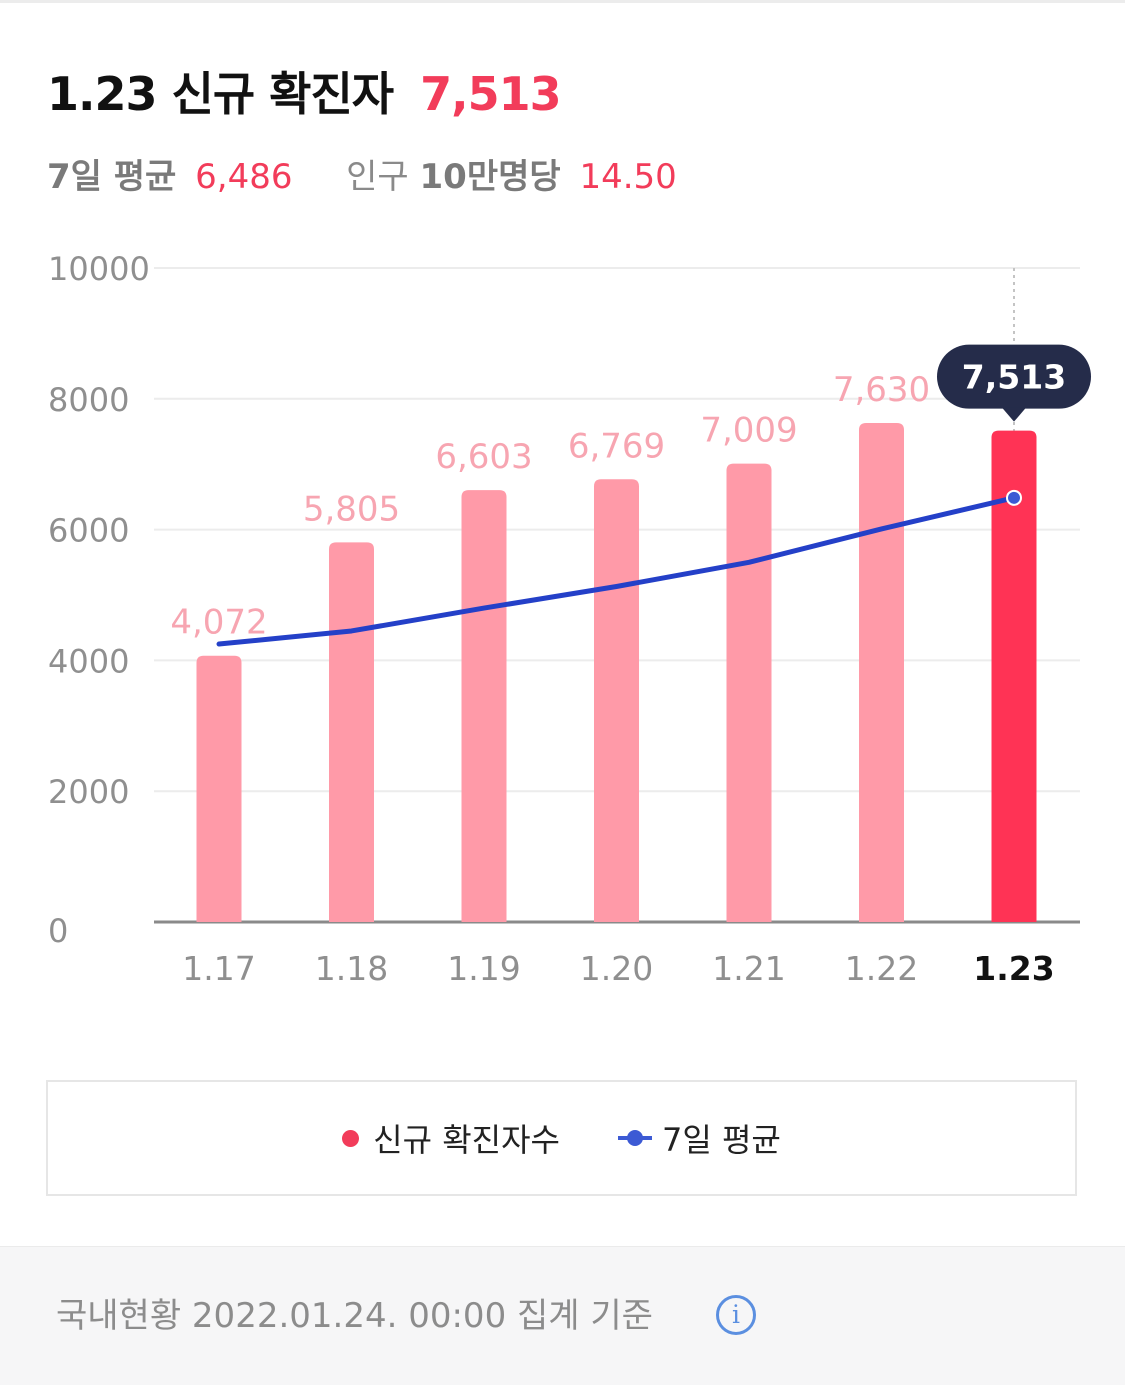  What do you see at coordinates (634, 1138) in the screenshot?
I see `legend-line-icon` at bounding box center [634, 1138].